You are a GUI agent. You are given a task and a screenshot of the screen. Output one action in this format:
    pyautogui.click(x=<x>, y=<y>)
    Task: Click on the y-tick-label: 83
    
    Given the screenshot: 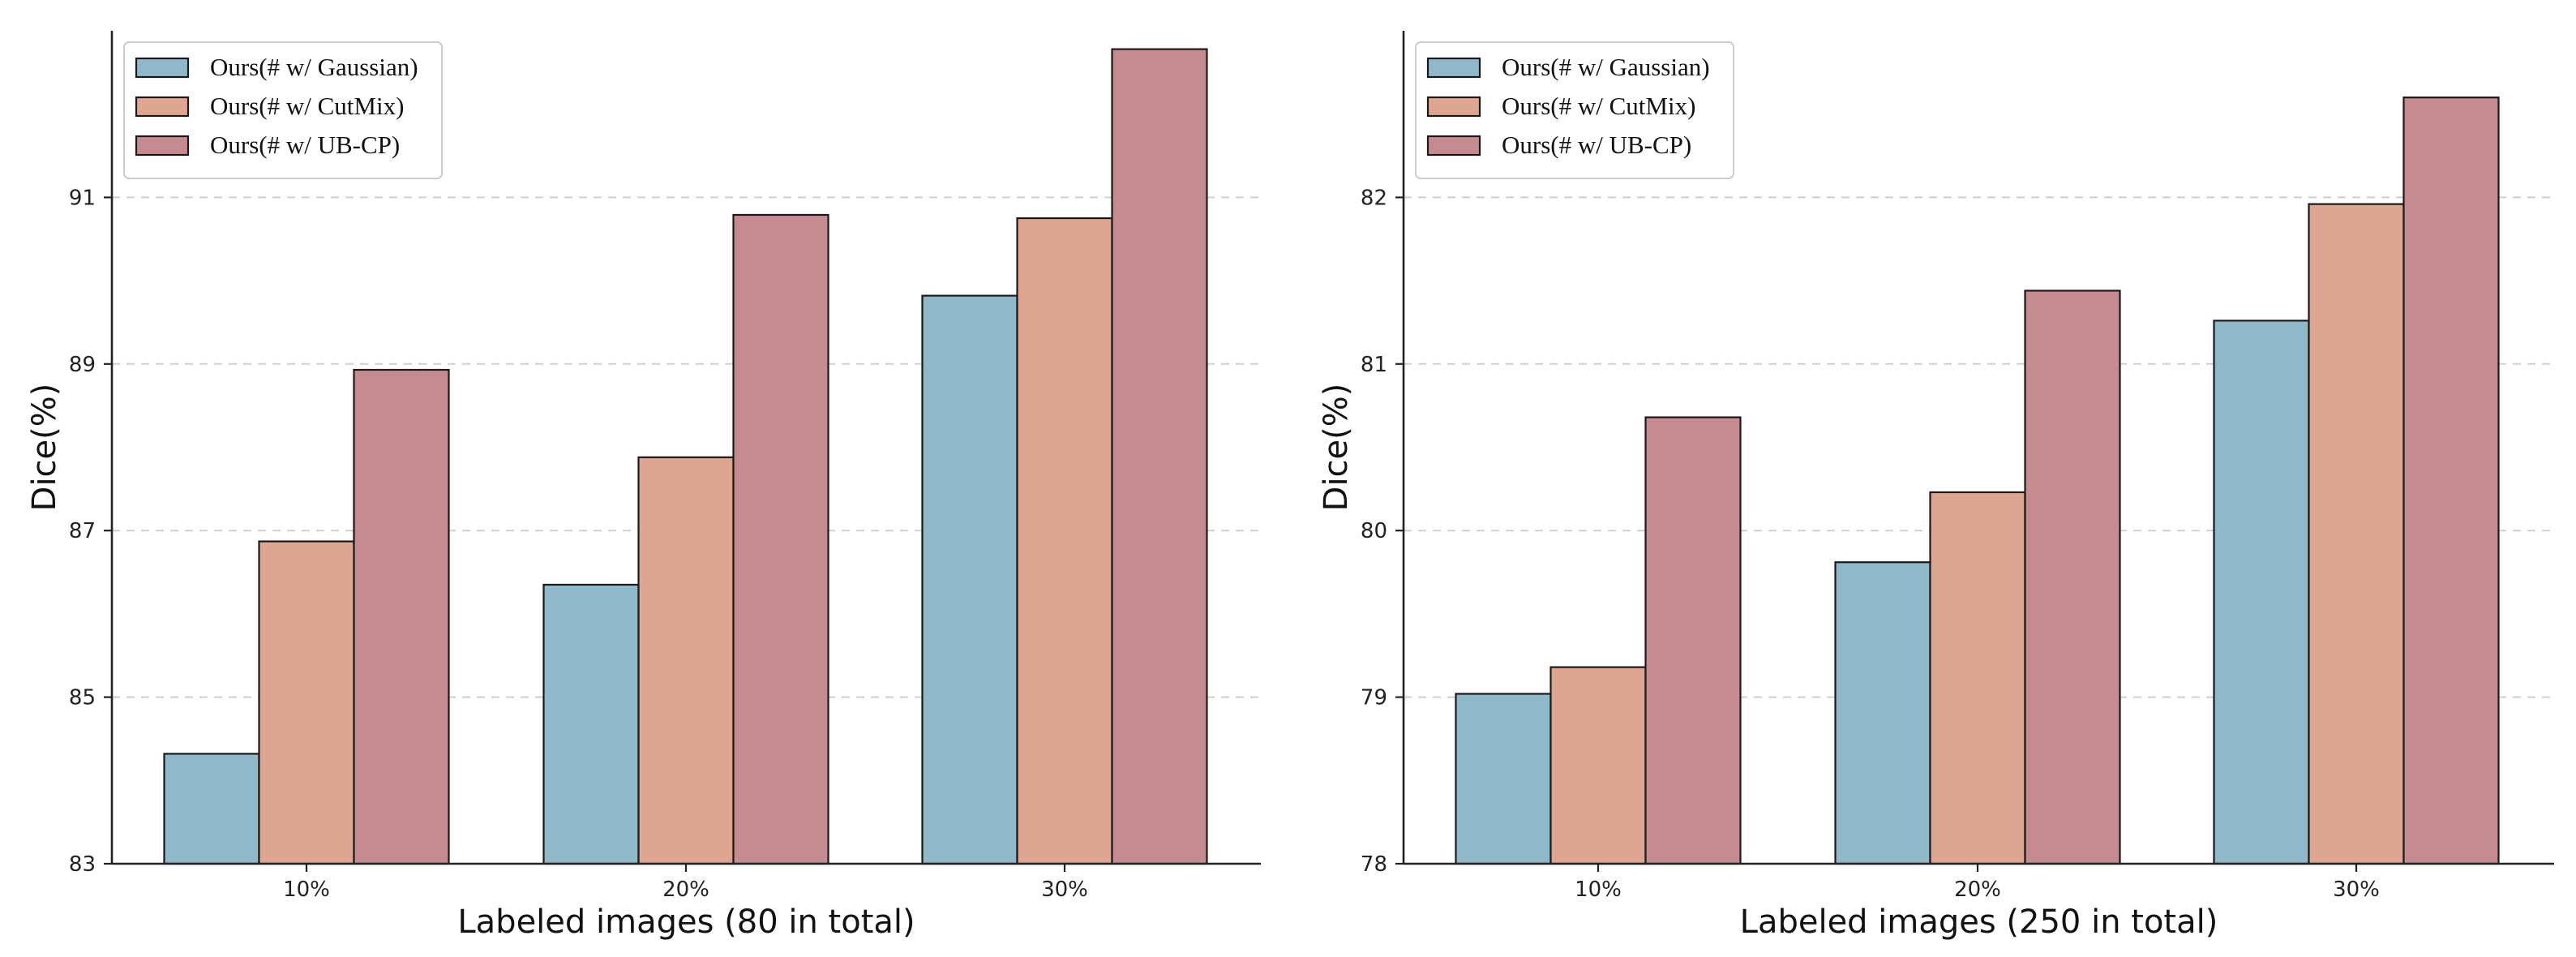 What is the action you would take?
    pyautogui.click(x=82, y=864)
    